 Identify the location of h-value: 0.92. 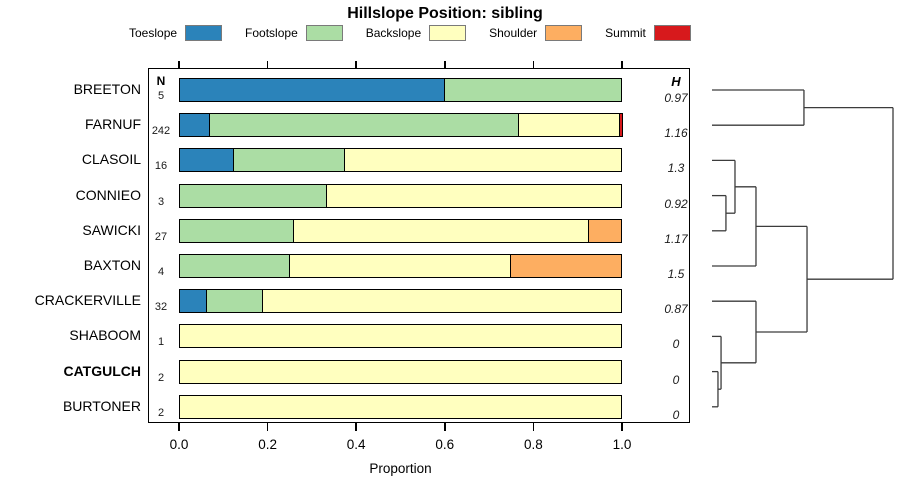
(676, 203).